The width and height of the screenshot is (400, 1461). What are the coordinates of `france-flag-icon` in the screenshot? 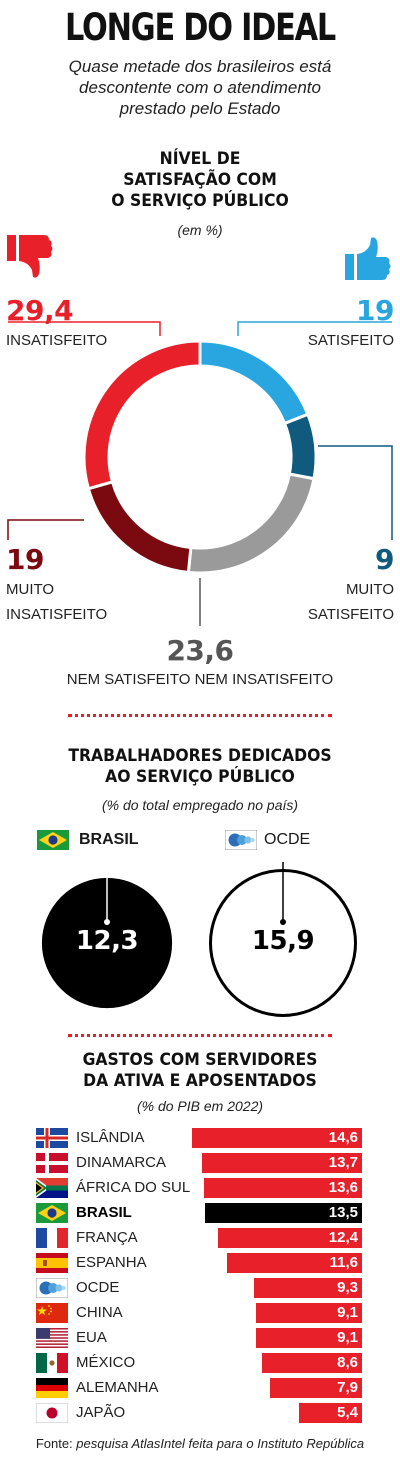 It's located at (52, 1238).